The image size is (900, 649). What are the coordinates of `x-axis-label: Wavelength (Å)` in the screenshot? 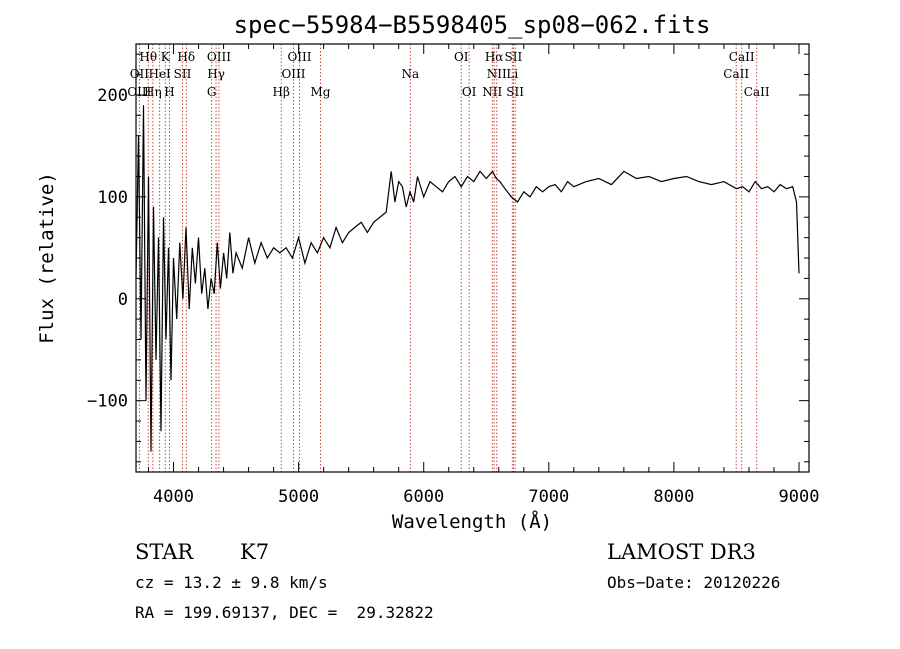 It's located at (472, 521).